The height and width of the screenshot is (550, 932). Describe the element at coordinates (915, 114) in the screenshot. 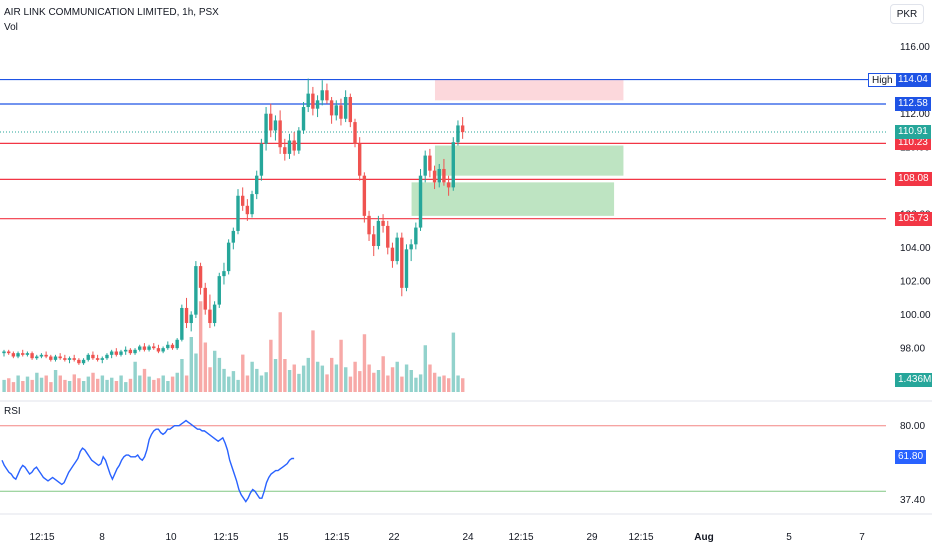

I see `price-tick-label: 112.00` at that location.